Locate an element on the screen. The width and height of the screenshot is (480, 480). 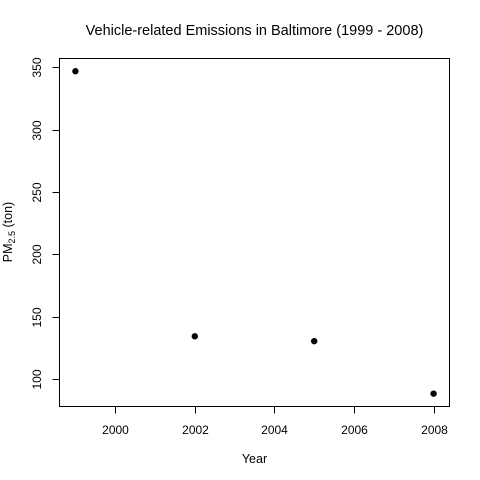
y-tick-label: 200 is located at coordinates (37, 254).